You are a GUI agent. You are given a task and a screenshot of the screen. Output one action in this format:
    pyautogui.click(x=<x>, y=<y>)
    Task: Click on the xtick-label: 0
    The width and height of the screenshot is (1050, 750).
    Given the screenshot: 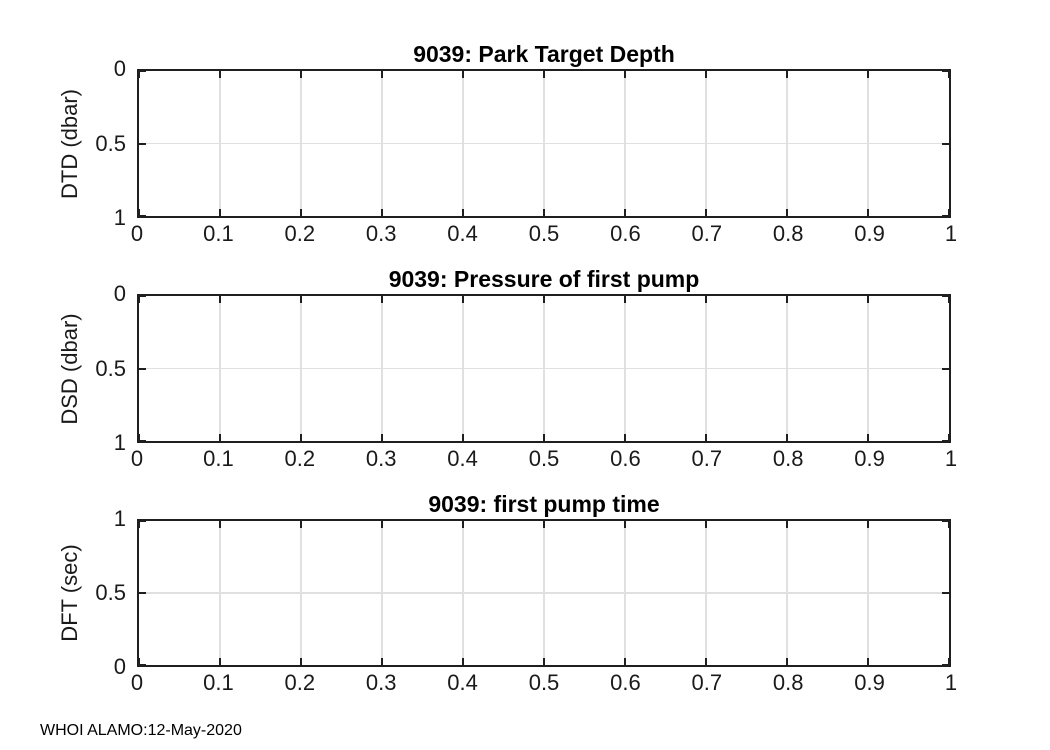 What is the action you would take?
    pyautogui.click(x=137, y=458)
    